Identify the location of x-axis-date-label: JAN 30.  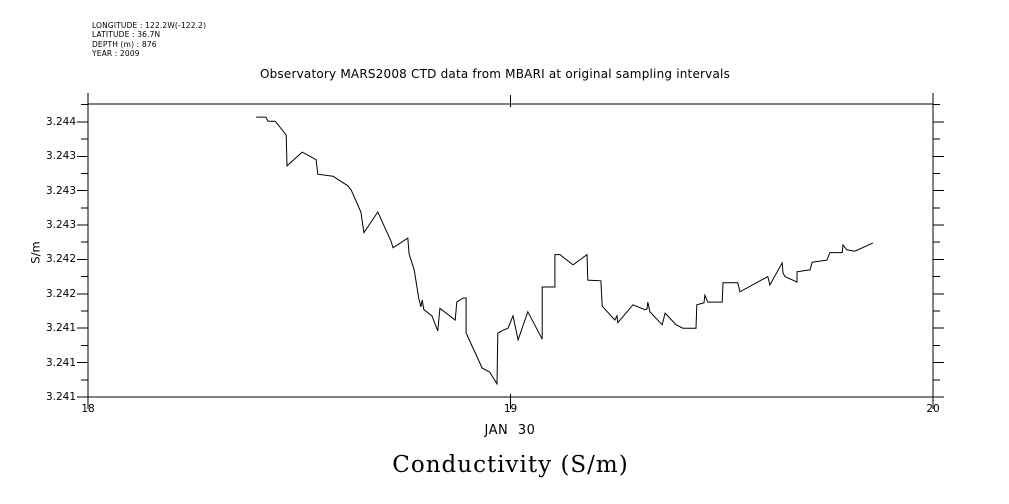
(510, 430).